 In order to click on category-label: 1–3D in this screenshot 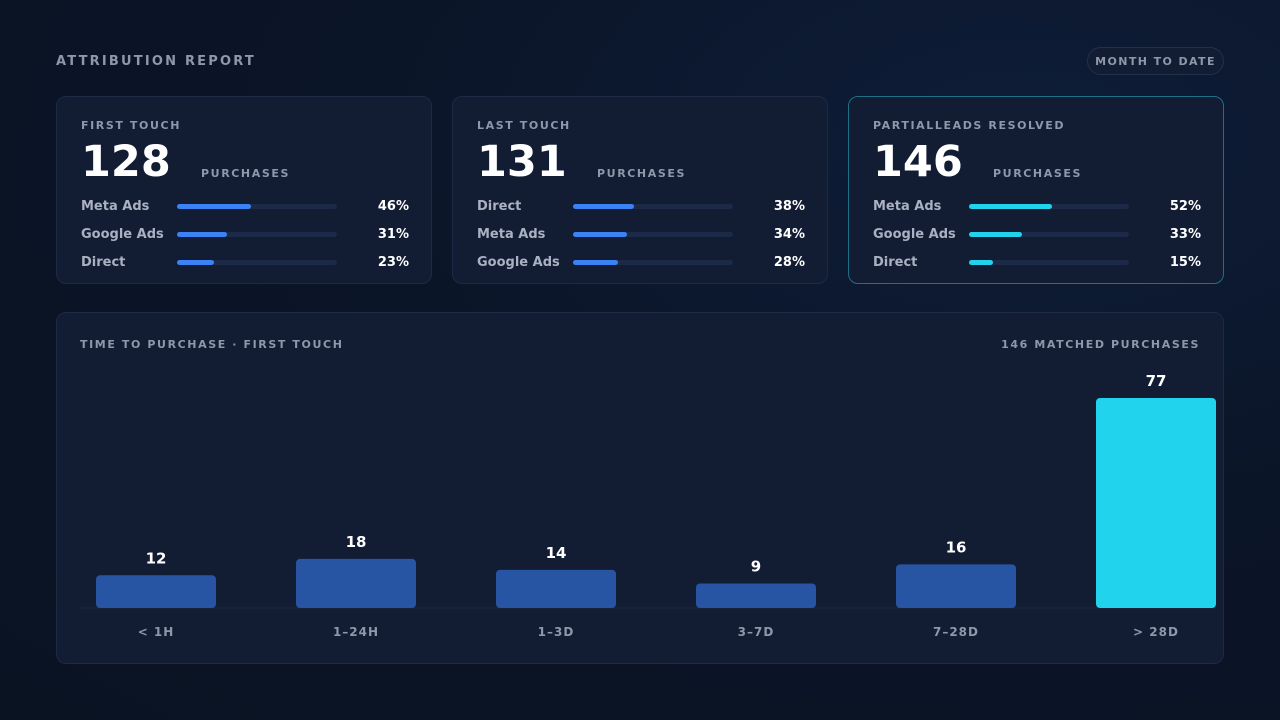, I will do `click(556, 632)`.